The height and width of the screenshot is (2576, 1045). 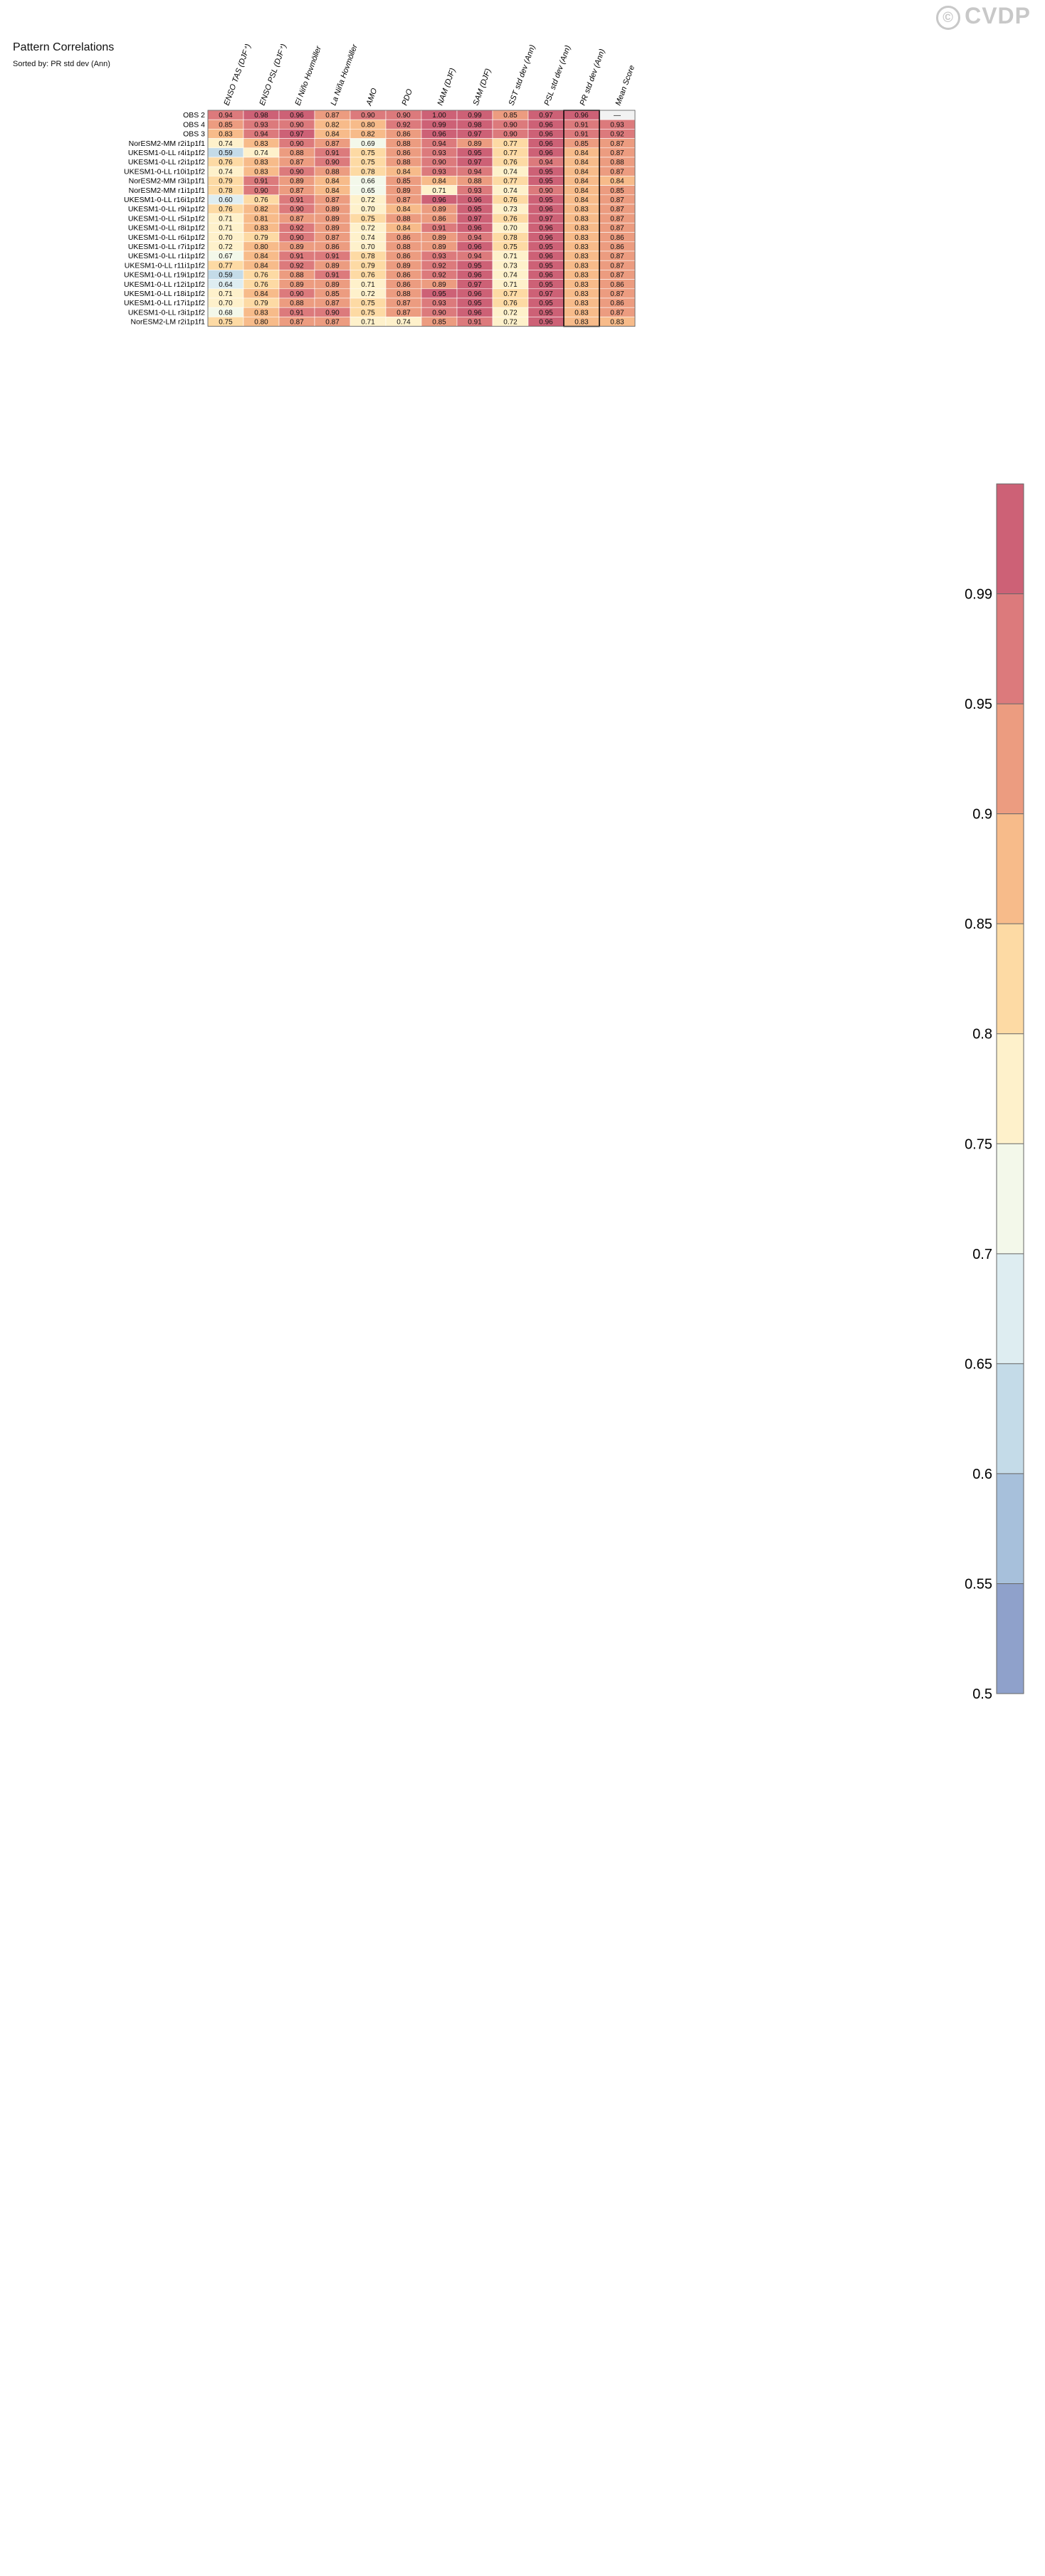 I want to click on colorbar-tick-label: 0.7, so click(x=982, y=1254).